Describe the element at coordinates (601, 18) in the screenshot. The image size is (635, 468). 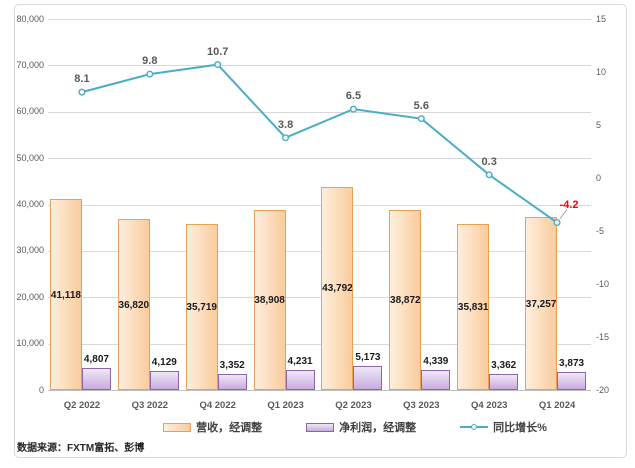
I see `y-axis-tick-right: 15` at that location.